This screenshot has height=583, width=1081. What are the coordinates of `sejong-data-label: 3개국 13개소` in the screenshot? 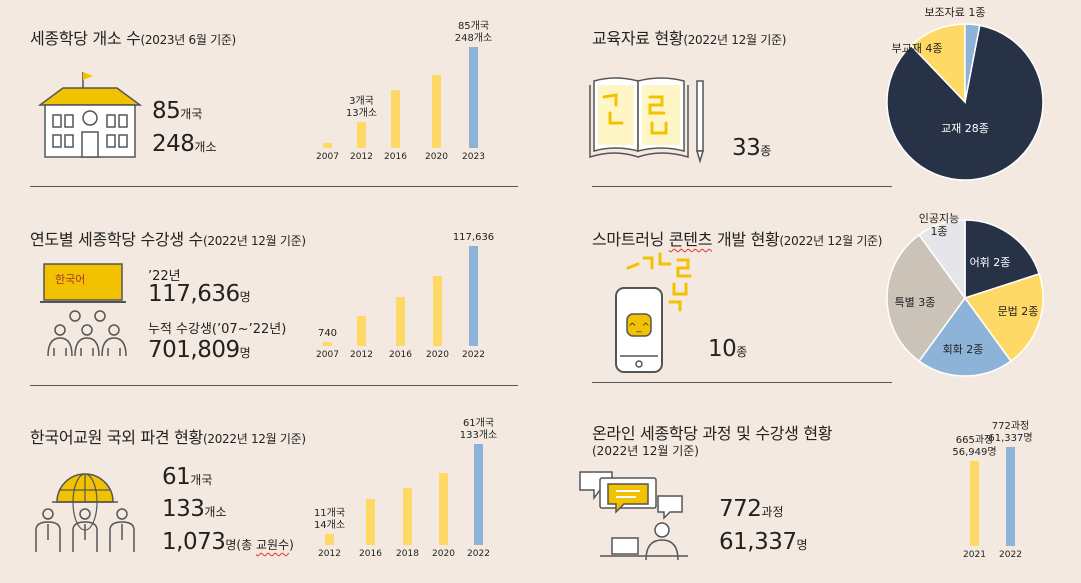 It's located at (361, 107).